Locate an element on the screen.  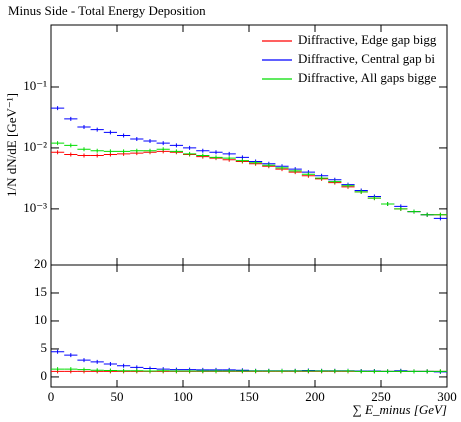
y-tick-label: 10 is located at coordinates (40, 319).